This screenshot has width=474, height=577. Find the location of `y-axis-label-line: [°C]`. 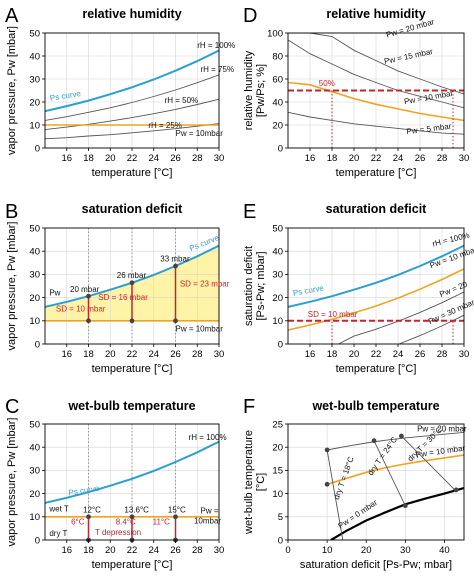

y-axis-label-line: [°C] is located at coordinates (261, 482).